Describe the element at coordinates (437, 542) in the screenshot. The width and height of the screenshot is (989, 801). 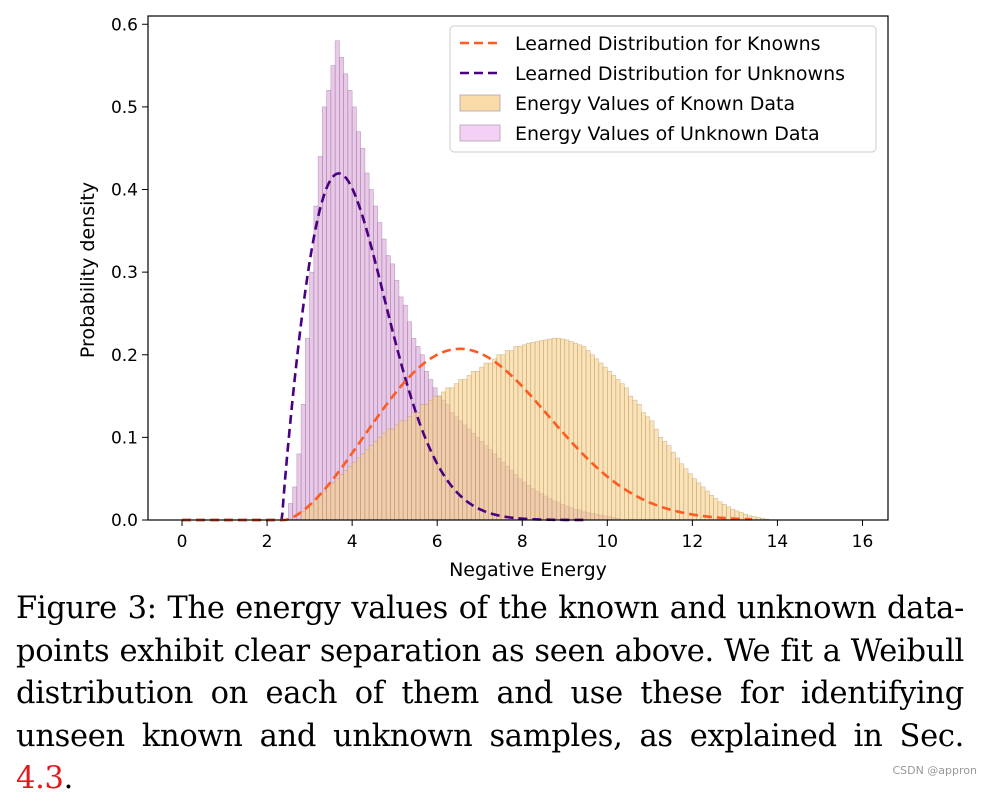
I see `x-tick-label: 6` at that location.